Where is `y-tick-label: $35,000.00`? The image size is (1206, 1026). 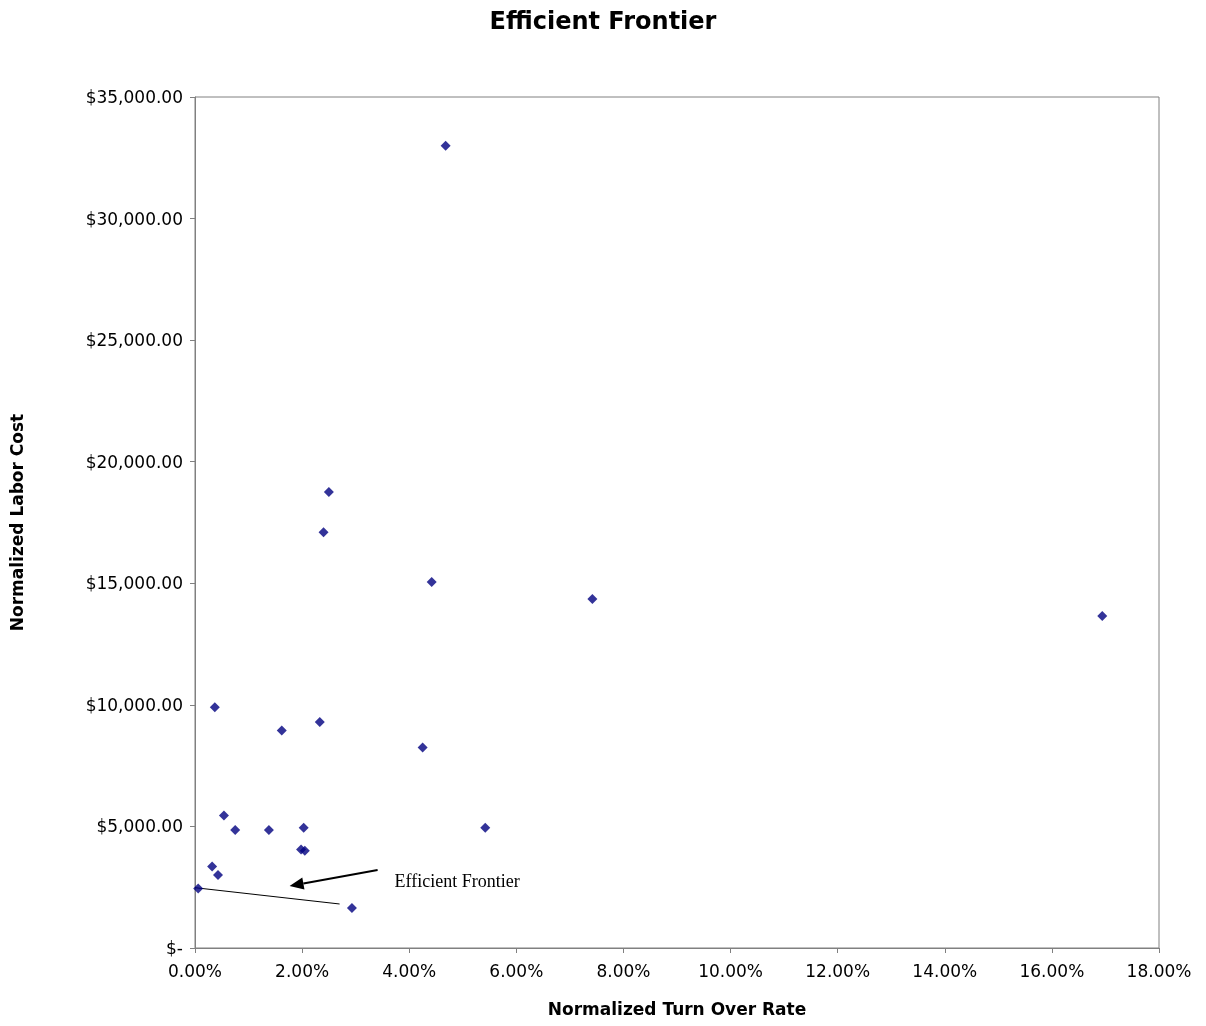 y-tick-label: $35,000.00 is located at coordinates (134, 97).